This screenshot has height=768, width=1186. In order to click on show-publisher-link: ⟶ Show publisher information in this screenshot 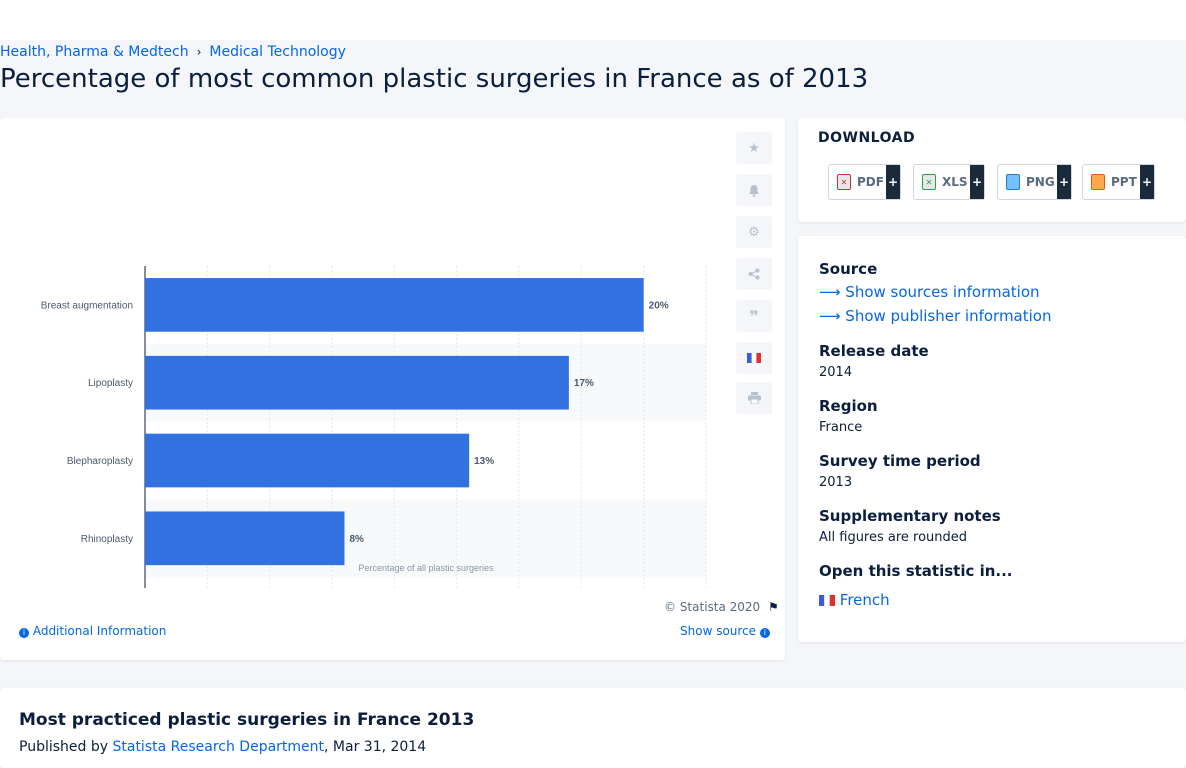, I will do `click(935, 316)`.